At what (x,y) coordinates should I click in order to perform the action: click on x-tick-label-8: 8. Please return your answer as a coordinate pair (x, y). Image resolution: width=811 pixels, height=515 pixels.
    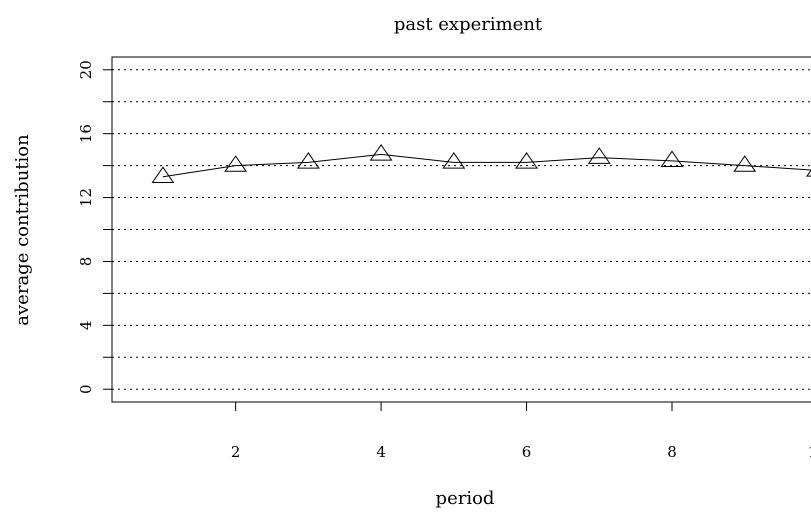
    Looking at the image, I should click on (672, 452).